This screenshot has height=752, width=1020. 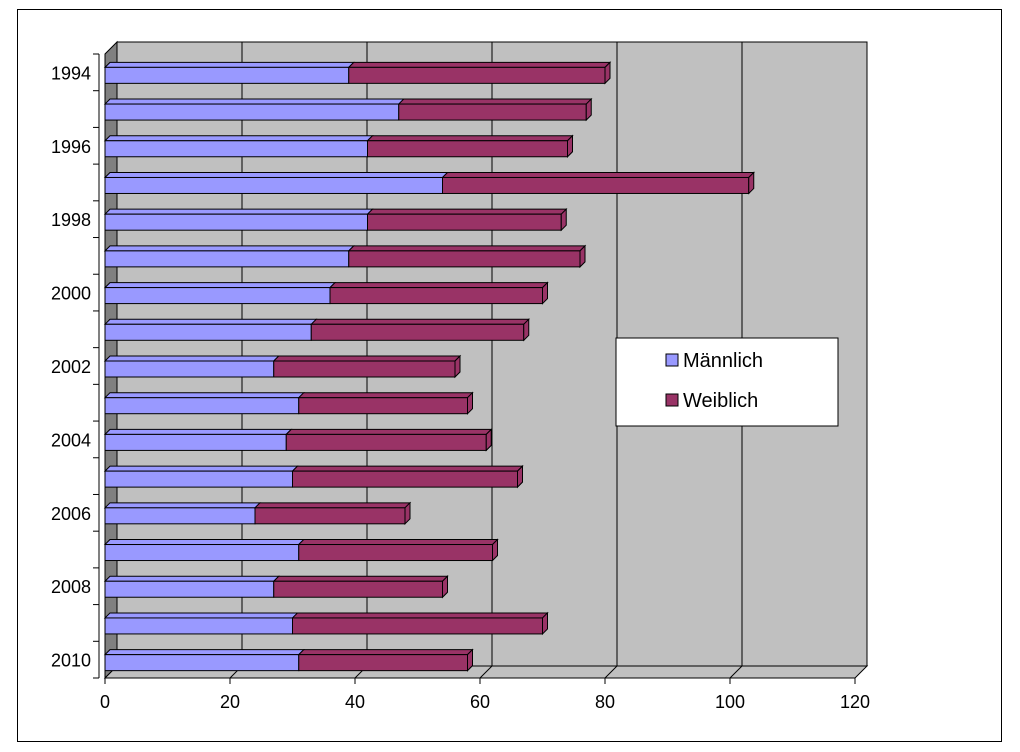 I want to click on bar-mnnlich-1996, so click(x=236, y=149).